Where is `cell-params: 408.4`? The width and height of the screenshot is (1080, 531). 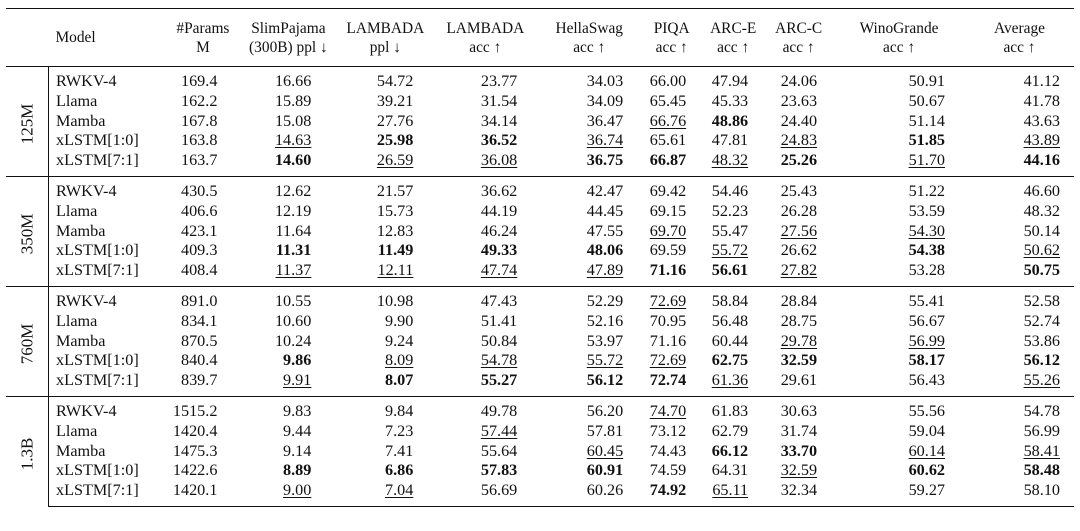 cell-params: 408.4 is located at coordinates (202, 273).